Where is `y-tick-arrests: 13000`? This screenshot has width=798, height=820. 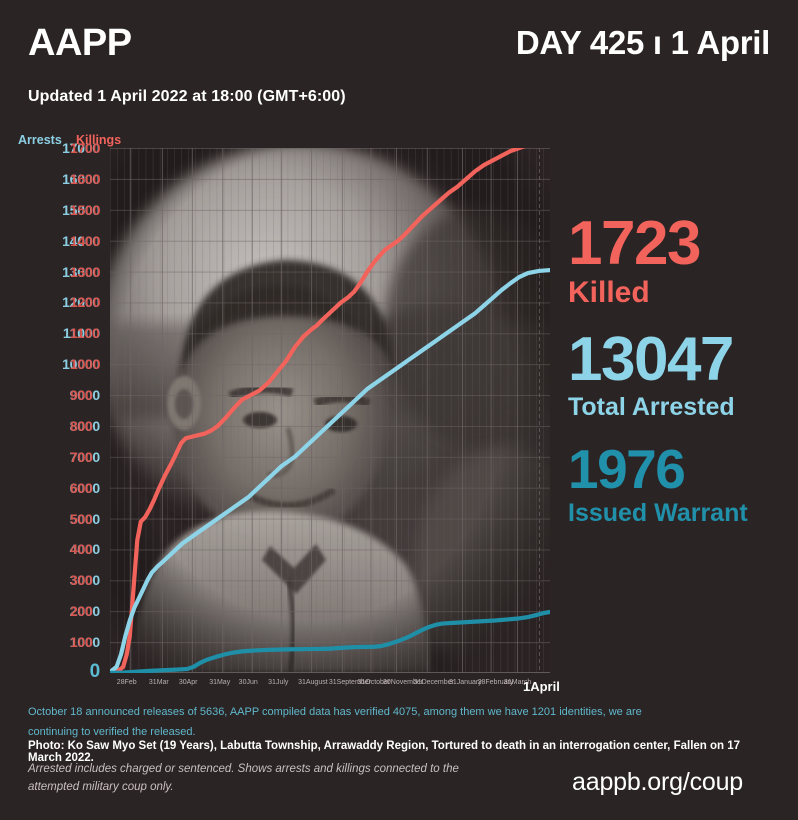 y-tick-arrests: 13000 is located at coordinates (81, 271).